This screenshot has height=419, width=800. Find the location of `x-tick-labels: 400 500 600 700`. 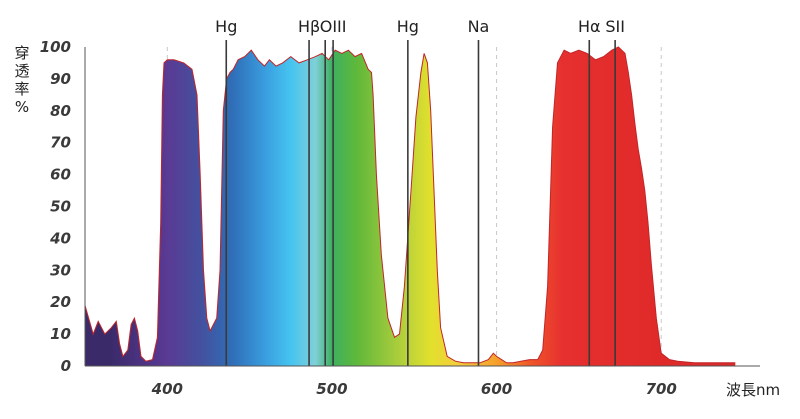

x-tick-labels: 400 500 600 700 is located at coordinates (414, 389).